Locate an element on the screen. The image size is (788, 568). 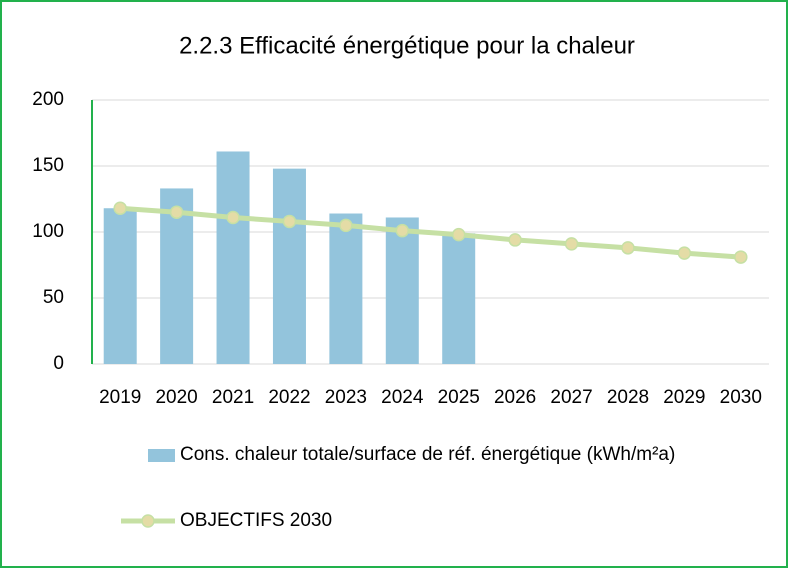
y-tick-label: 50 is located at coordinates (53, 297).